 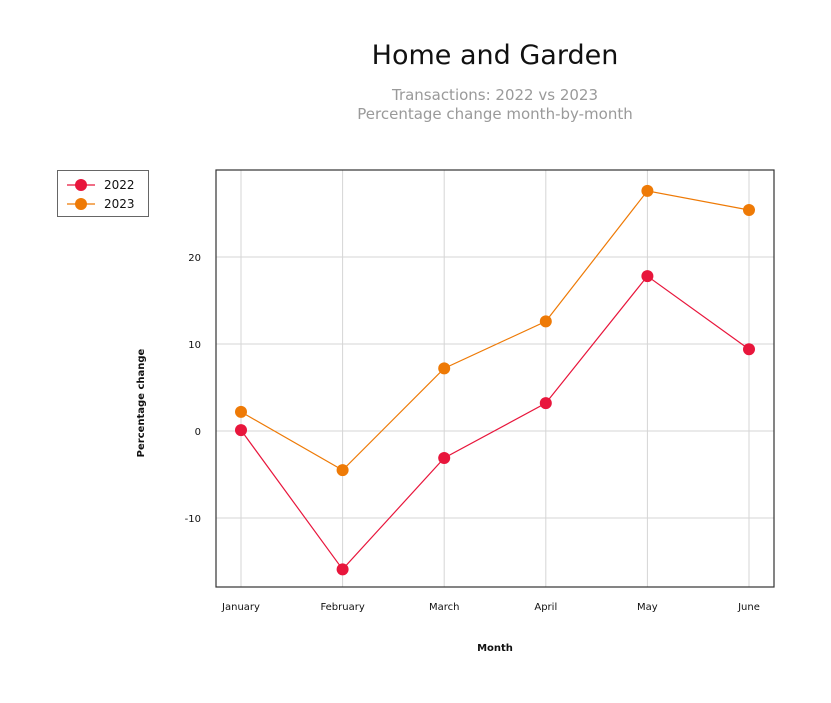 I want to click on legend-item-2022: 2022, so click(x=100, y=185).